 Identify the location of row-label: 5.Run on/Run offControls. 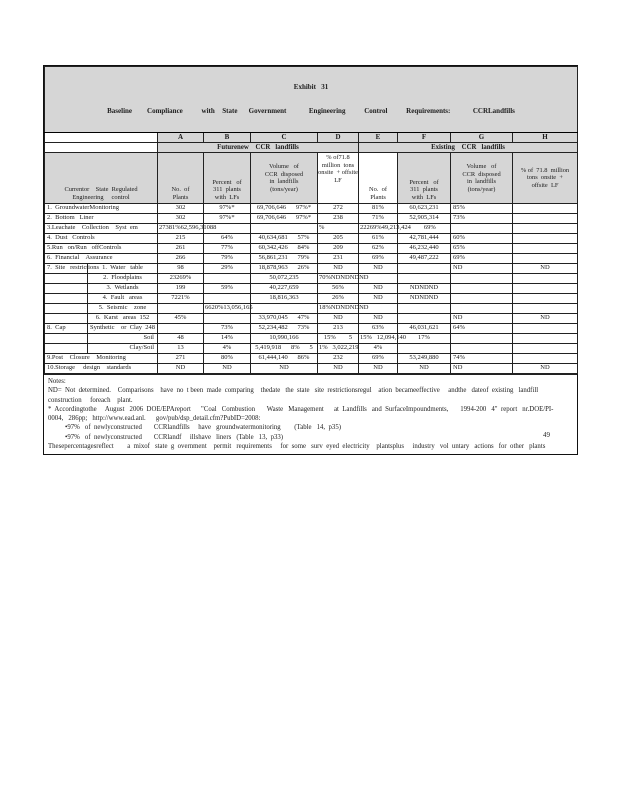
(101, 248).